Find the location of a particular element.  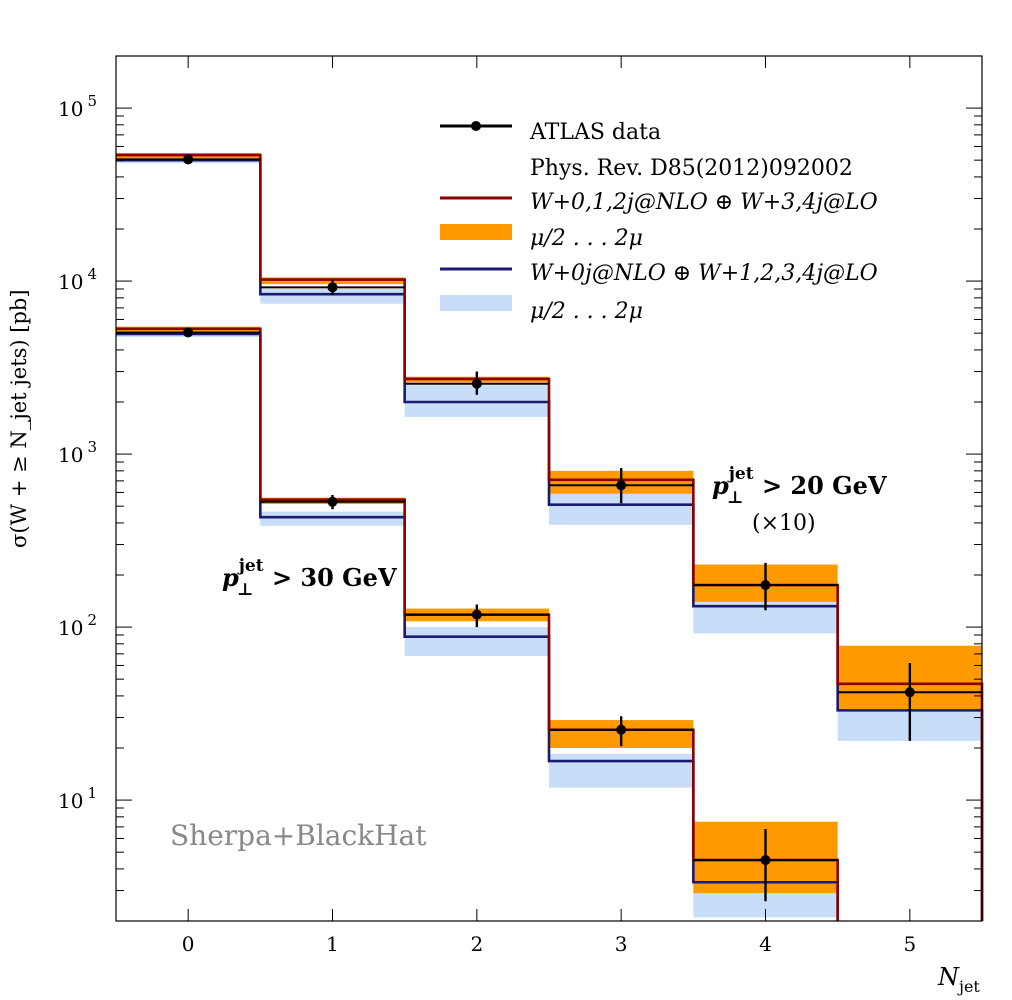

svg-text: pjet > 30 GeV is located at coordinates (309, 574).